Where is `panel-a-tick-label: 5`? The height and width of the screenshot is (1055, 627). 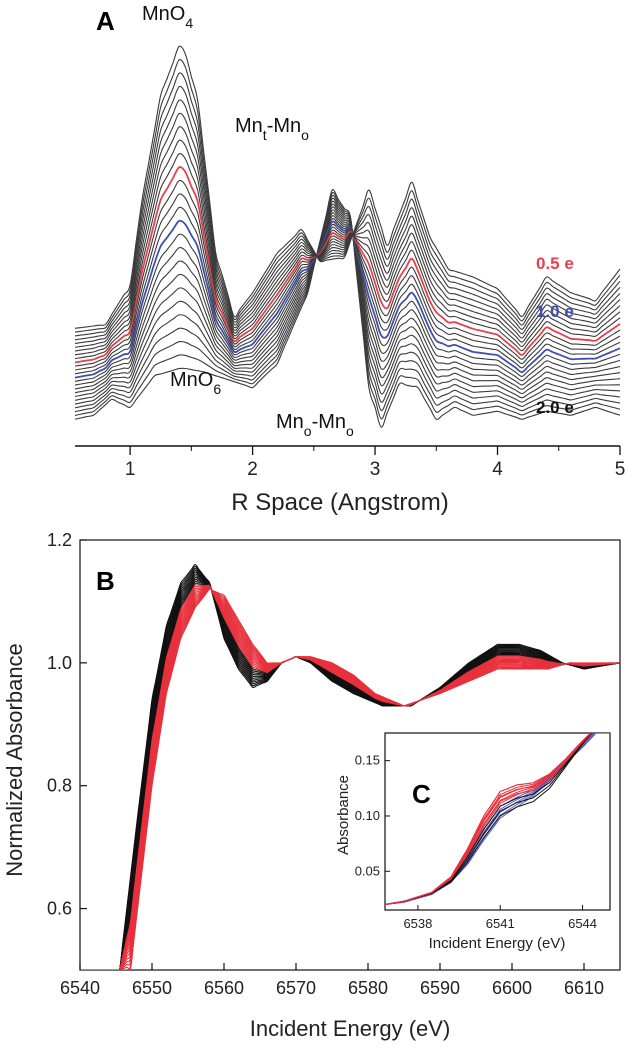
panel-a-tick-label: 5 is located at coordinates (620, 469).